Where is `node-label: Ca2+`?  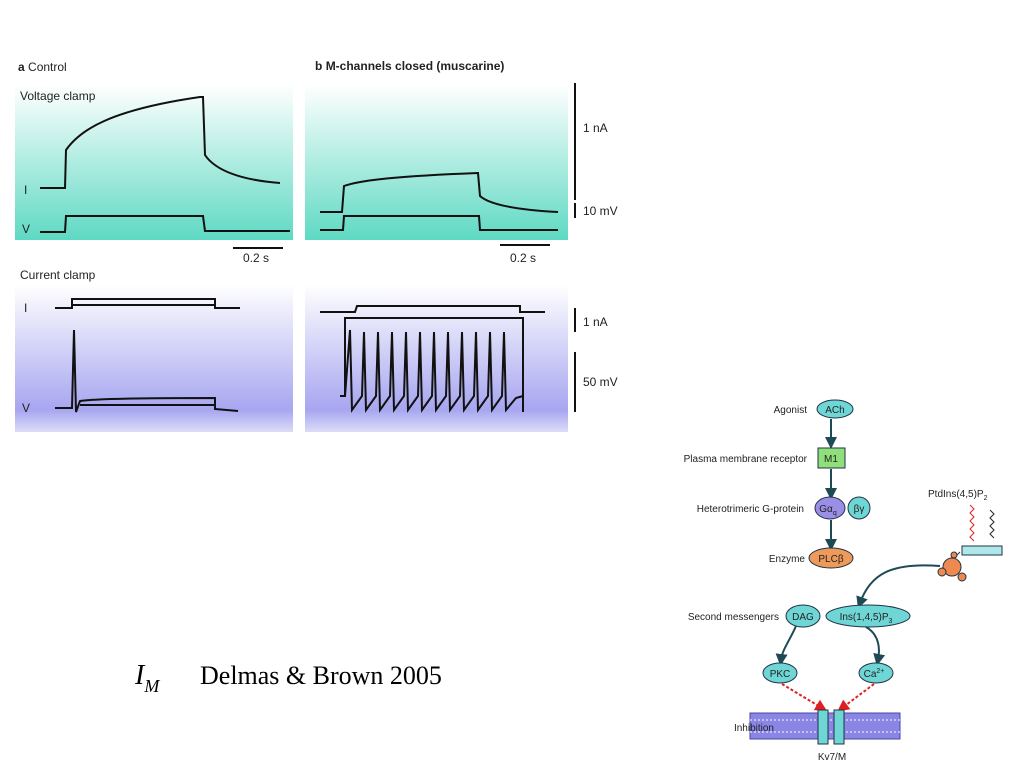
node-label: Ca2+ is located at coordinates (874, 674).